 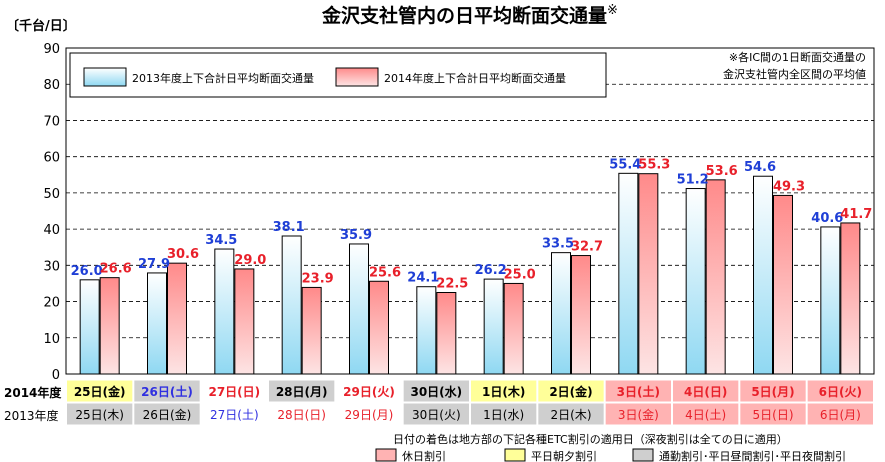 What do you see at coordinates (51, 158) in the screenshot?
I see `y-tick-label: 60` at bounding box center [51, 158].